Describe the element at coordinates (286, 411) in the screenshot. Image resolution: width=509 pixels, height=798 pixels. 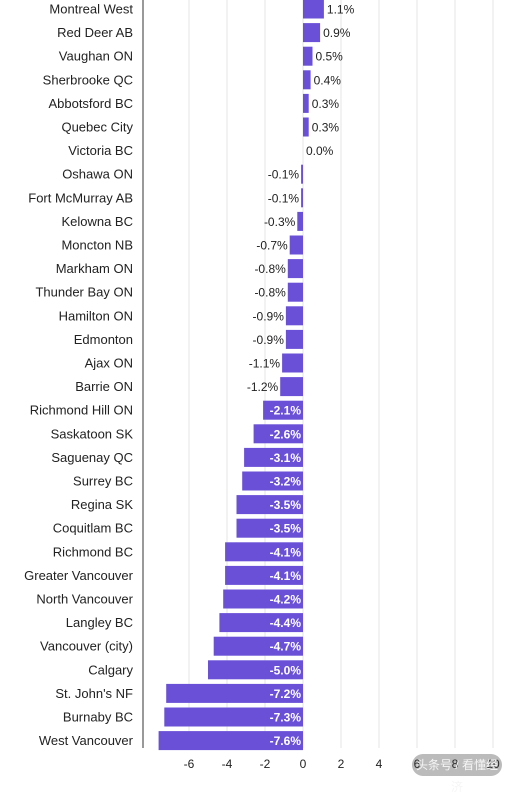
I see `value-label: -2.1%` at that location.